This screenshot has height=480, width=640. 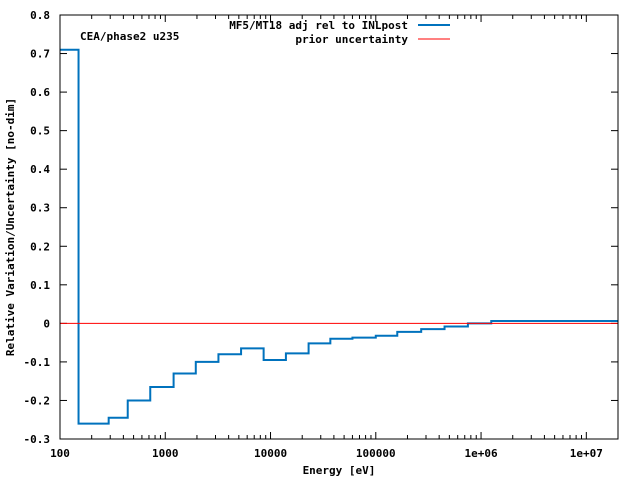 What do you see at coordinates (326, 453) in the screenshot?
I see `x-tick-labels: 100 1000 10000 100000 1e+06 1e+07` at bounding box center [326, 453].